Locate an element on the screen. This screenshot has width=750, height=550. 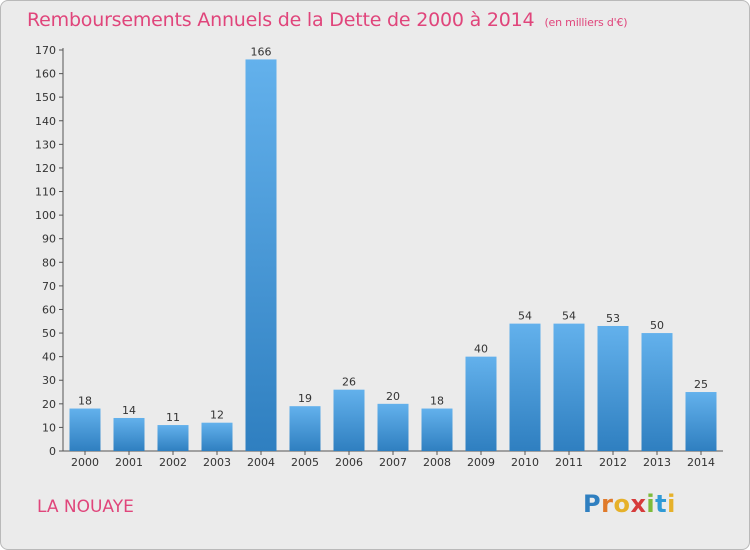
data-label-2006: 26 is located at coordinates (349, 382).